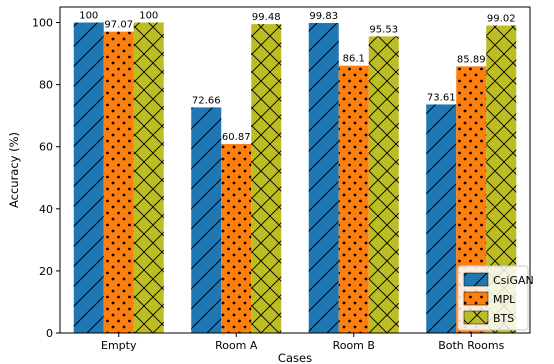 The height and width of the screenshot is (364, 554). Describe the element at coordinates (513, 280) in the screenshot. I see `legend-label-csigan: CsiGAN` at that location.